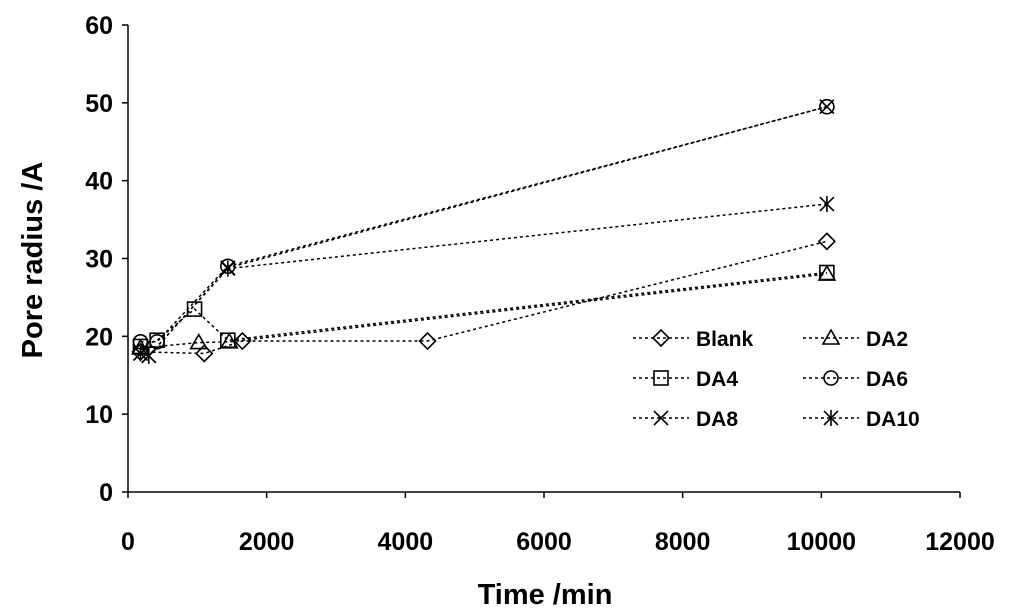 The height and width of the screenshot is (616, 1010). What do you see at coordinates (717, 419) in the screenshot?
I see `legend-label-da8: DA8` at bounding box center [717, 419].